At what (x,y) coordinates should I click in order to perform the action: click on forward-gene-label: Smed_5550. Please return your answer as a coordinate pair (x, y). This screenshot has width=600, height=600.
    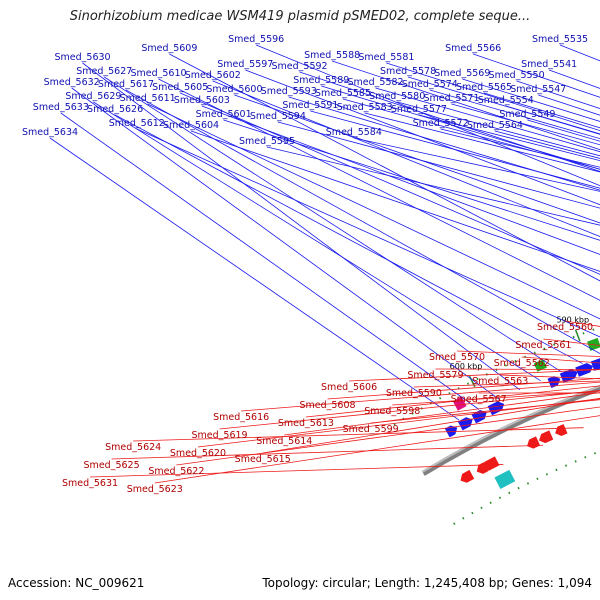
    Looking at the image, I should click on (517, 75).